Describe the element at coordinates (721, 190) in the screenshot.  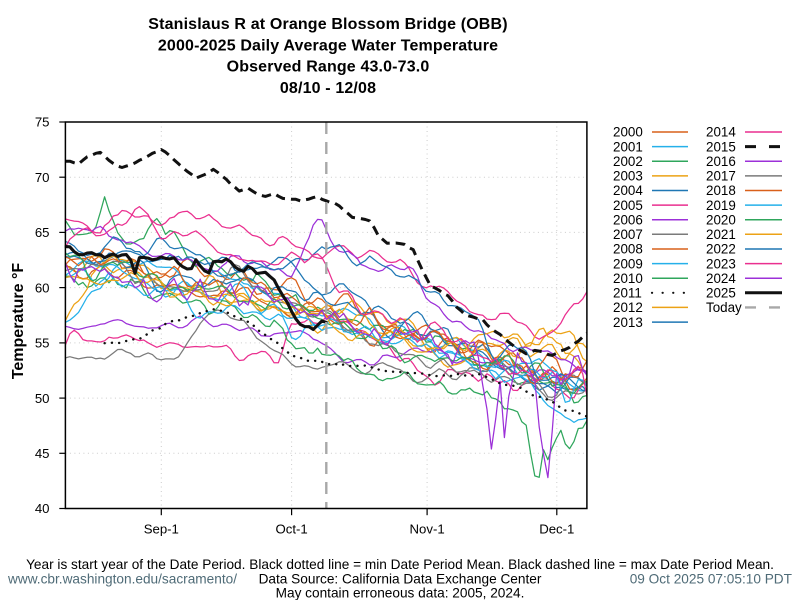
I see `svg-text: 2018` at that location.